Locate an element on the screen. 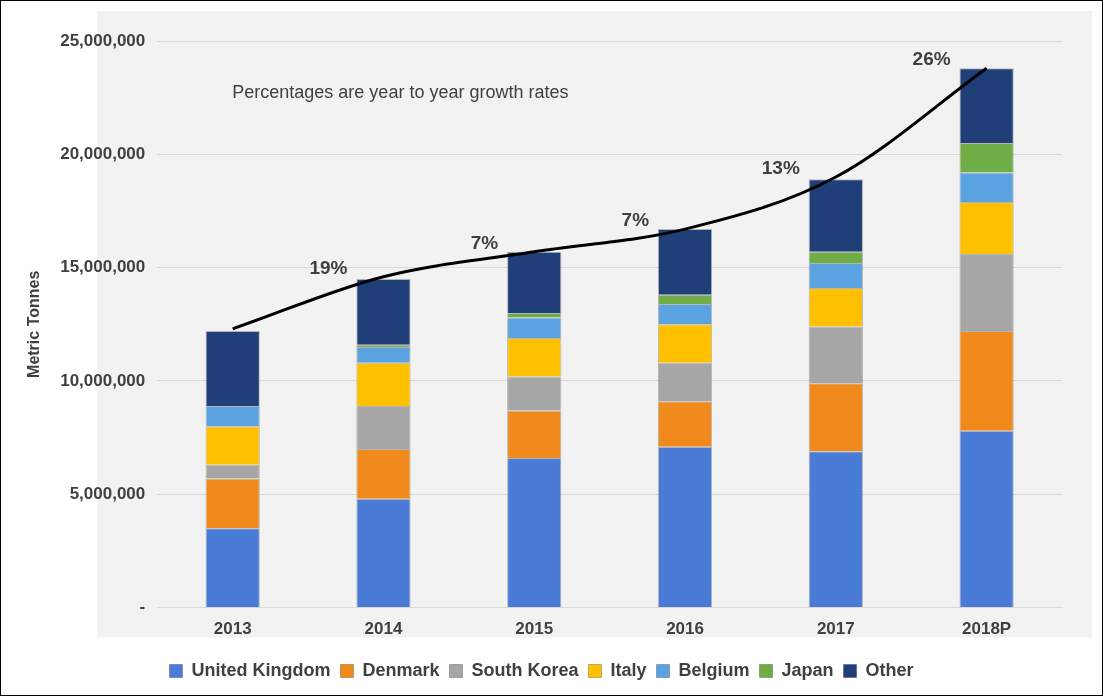 The image size is (1103, 696). legend-label: Denmark is located at coordinates (401, 669).